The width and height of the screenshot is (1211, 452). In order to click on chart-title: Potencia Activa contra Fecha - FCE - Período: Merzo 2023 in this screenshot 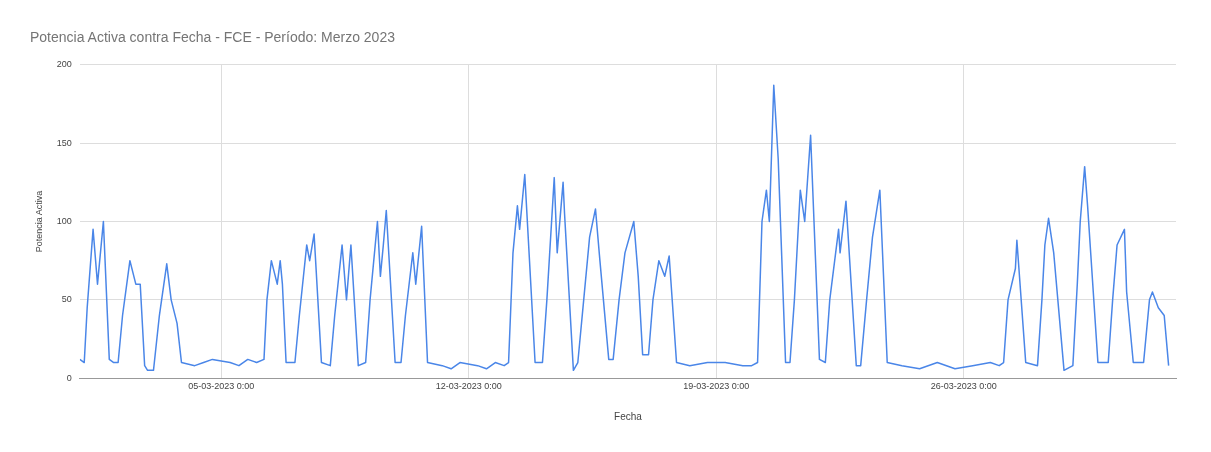, I will do `click(213, 37)`.